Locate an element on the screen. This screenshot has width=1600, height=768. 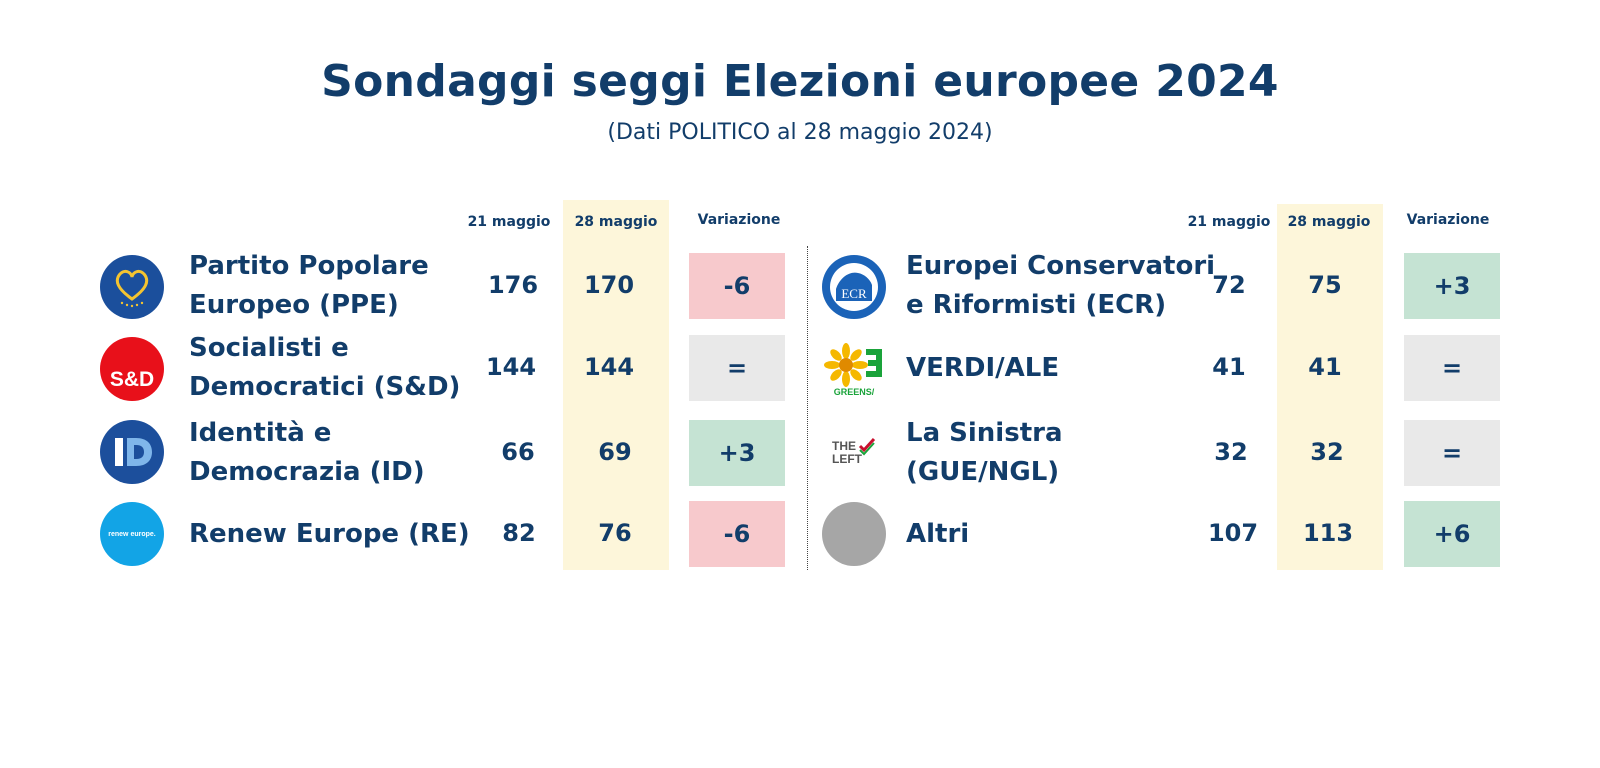
prev-value-others: 107 is located at coordinates (1233, 533).